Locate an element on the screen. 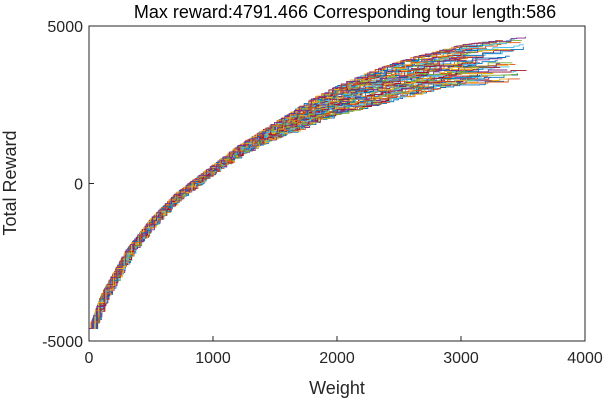 This screenshot has height=403, width=608. x-tick-label: 2000 is located at coordinates (337, 358).